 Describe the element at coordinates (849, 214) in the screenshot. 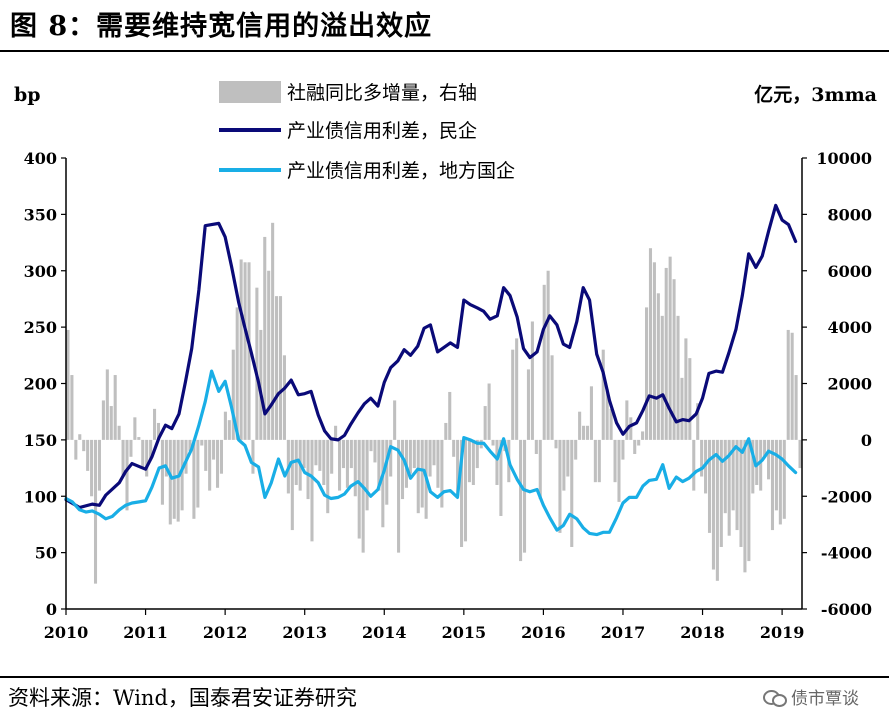

I see `right-tick-label: 8000` at that location.